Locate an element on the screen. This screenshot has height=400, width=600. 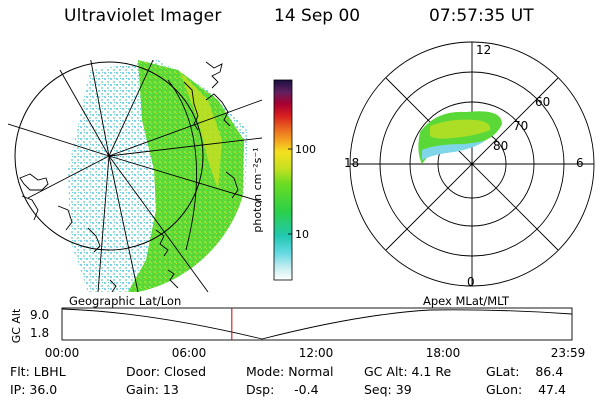
mlat-label-60: 60 is located at coordinates (542, 102).